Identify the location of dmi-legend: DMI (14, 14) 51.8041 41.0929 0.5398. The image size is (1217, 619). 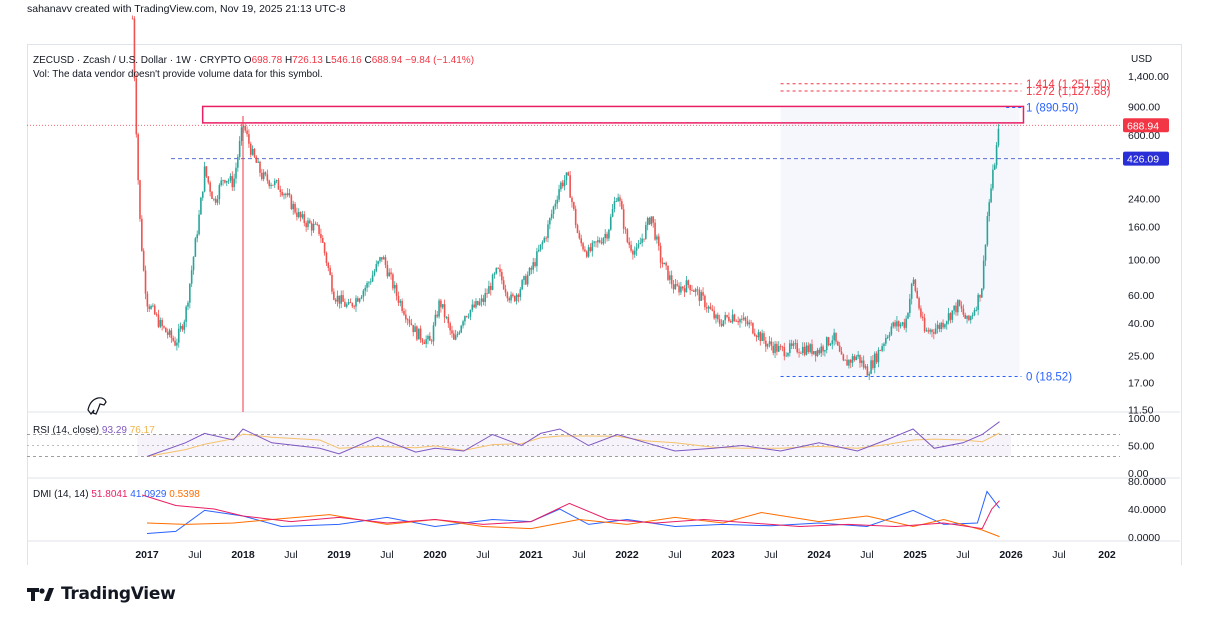
(116, 494).